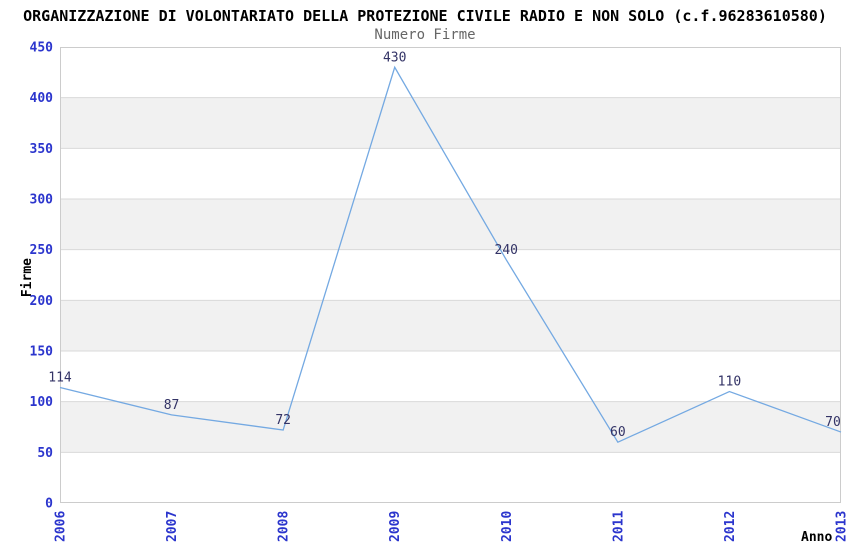  What do you see at coordinates (730, 526) in the screenshot?
I see `x-tick-label: 2012` at bounding box center [730, 526].